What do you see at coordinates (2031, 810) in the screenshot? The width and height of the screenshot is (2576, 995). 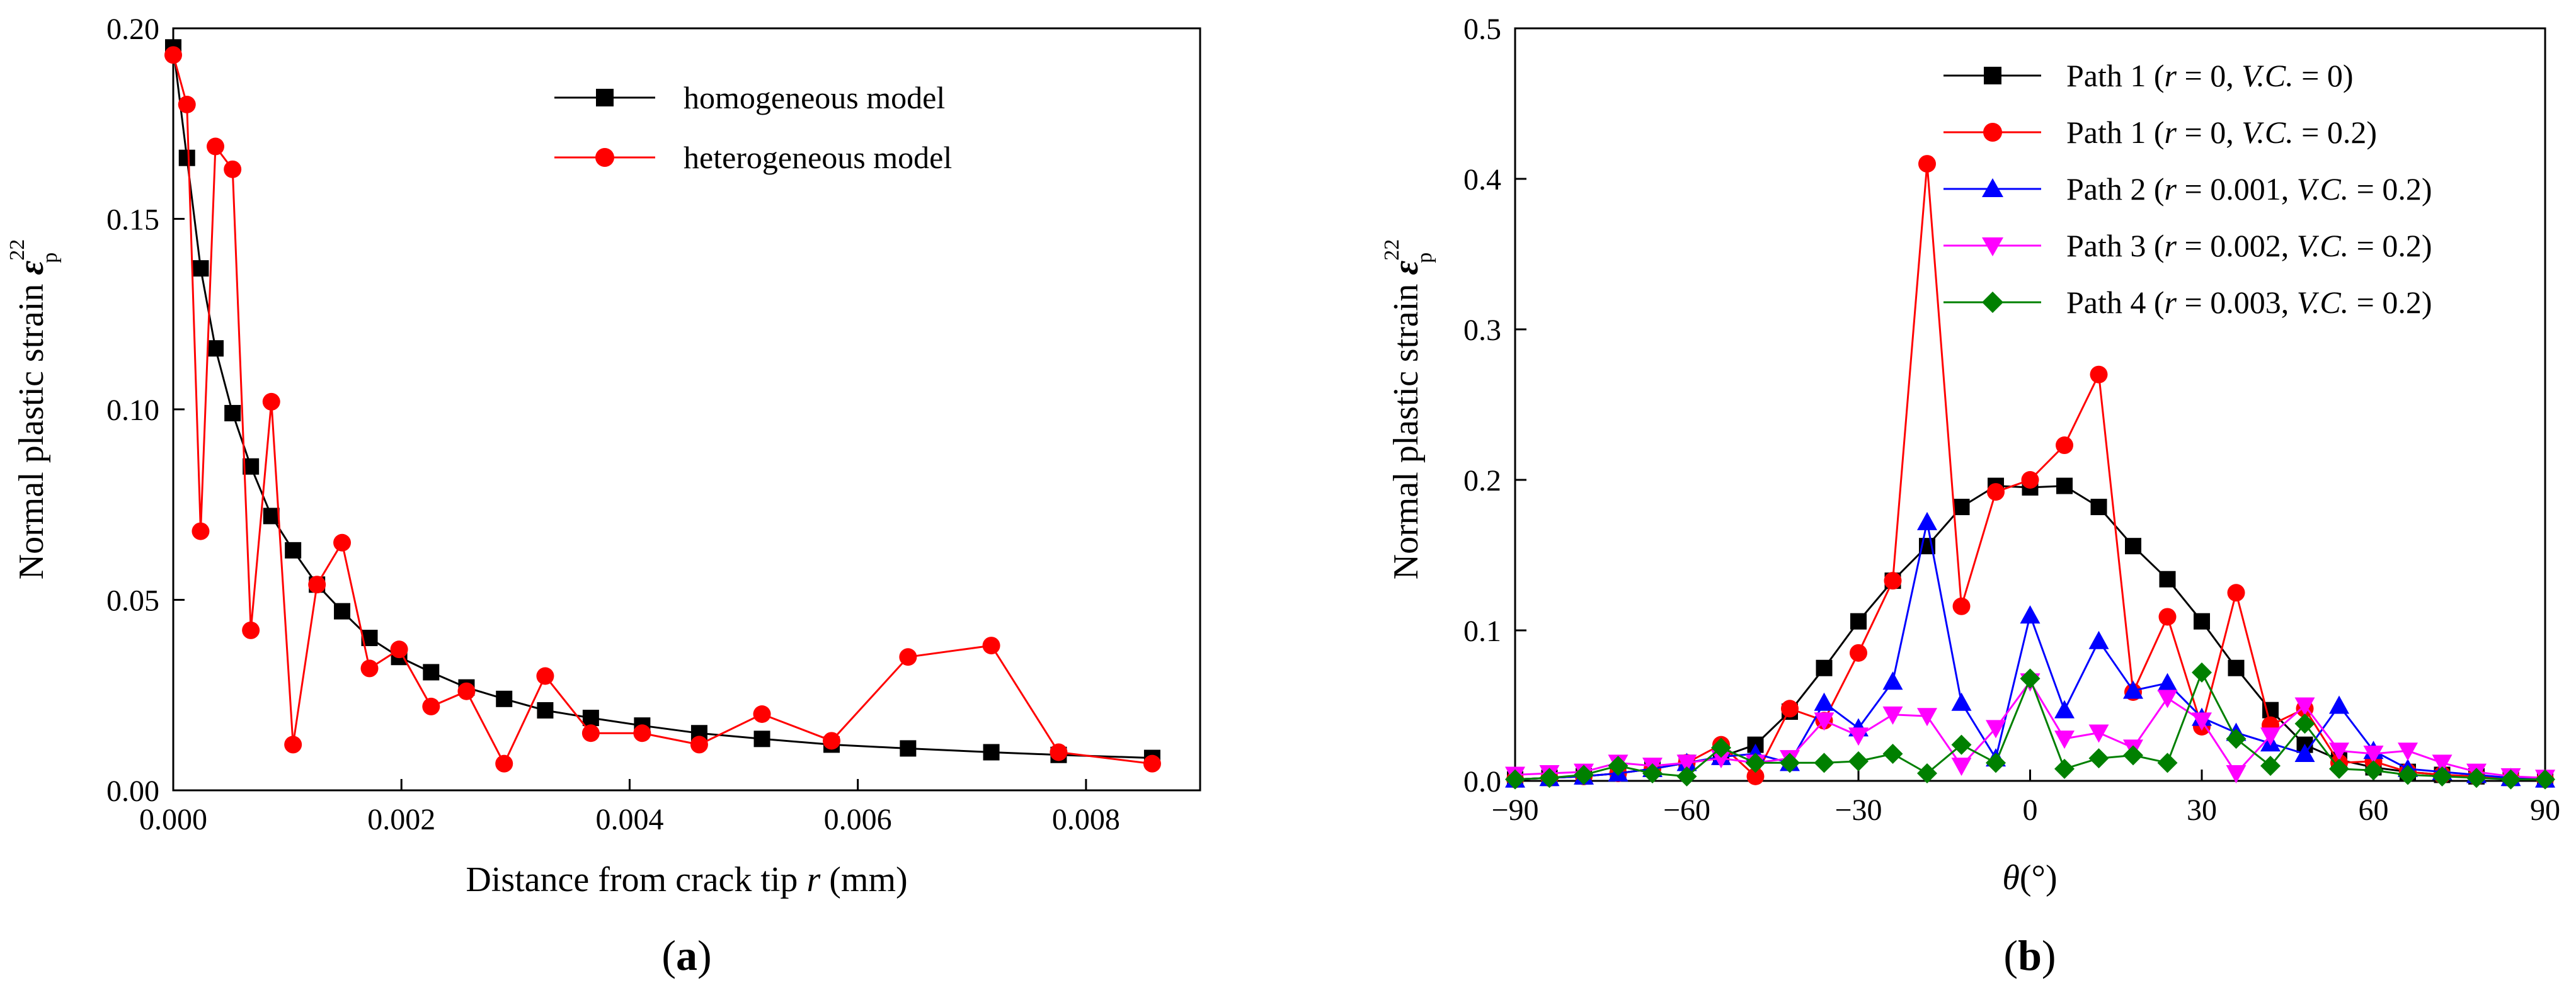 I see `b-x-tick-label: 0` at bounding box center [2031, 810].